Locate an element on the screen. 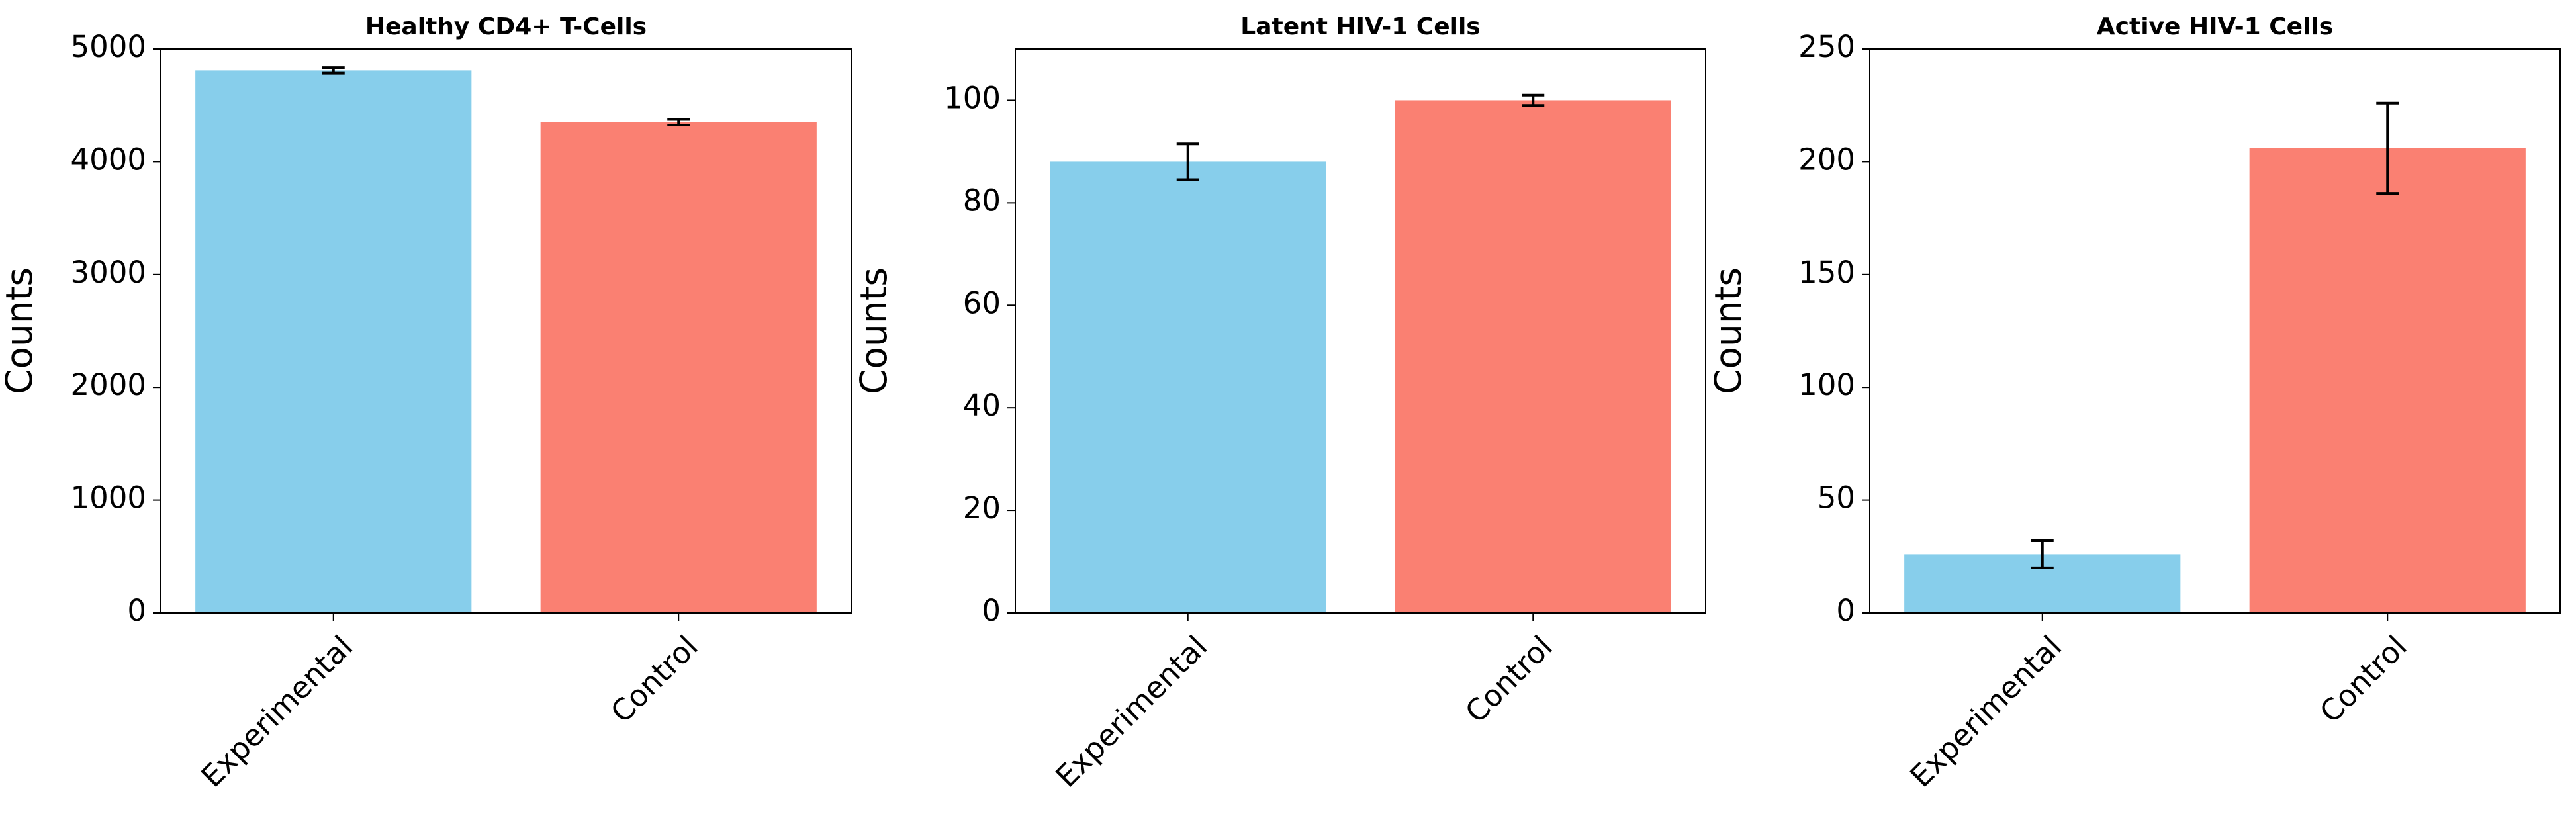 This screenshot has height=824, width=2576. y-tick-label: 40 is located at coordinates (982, 405).